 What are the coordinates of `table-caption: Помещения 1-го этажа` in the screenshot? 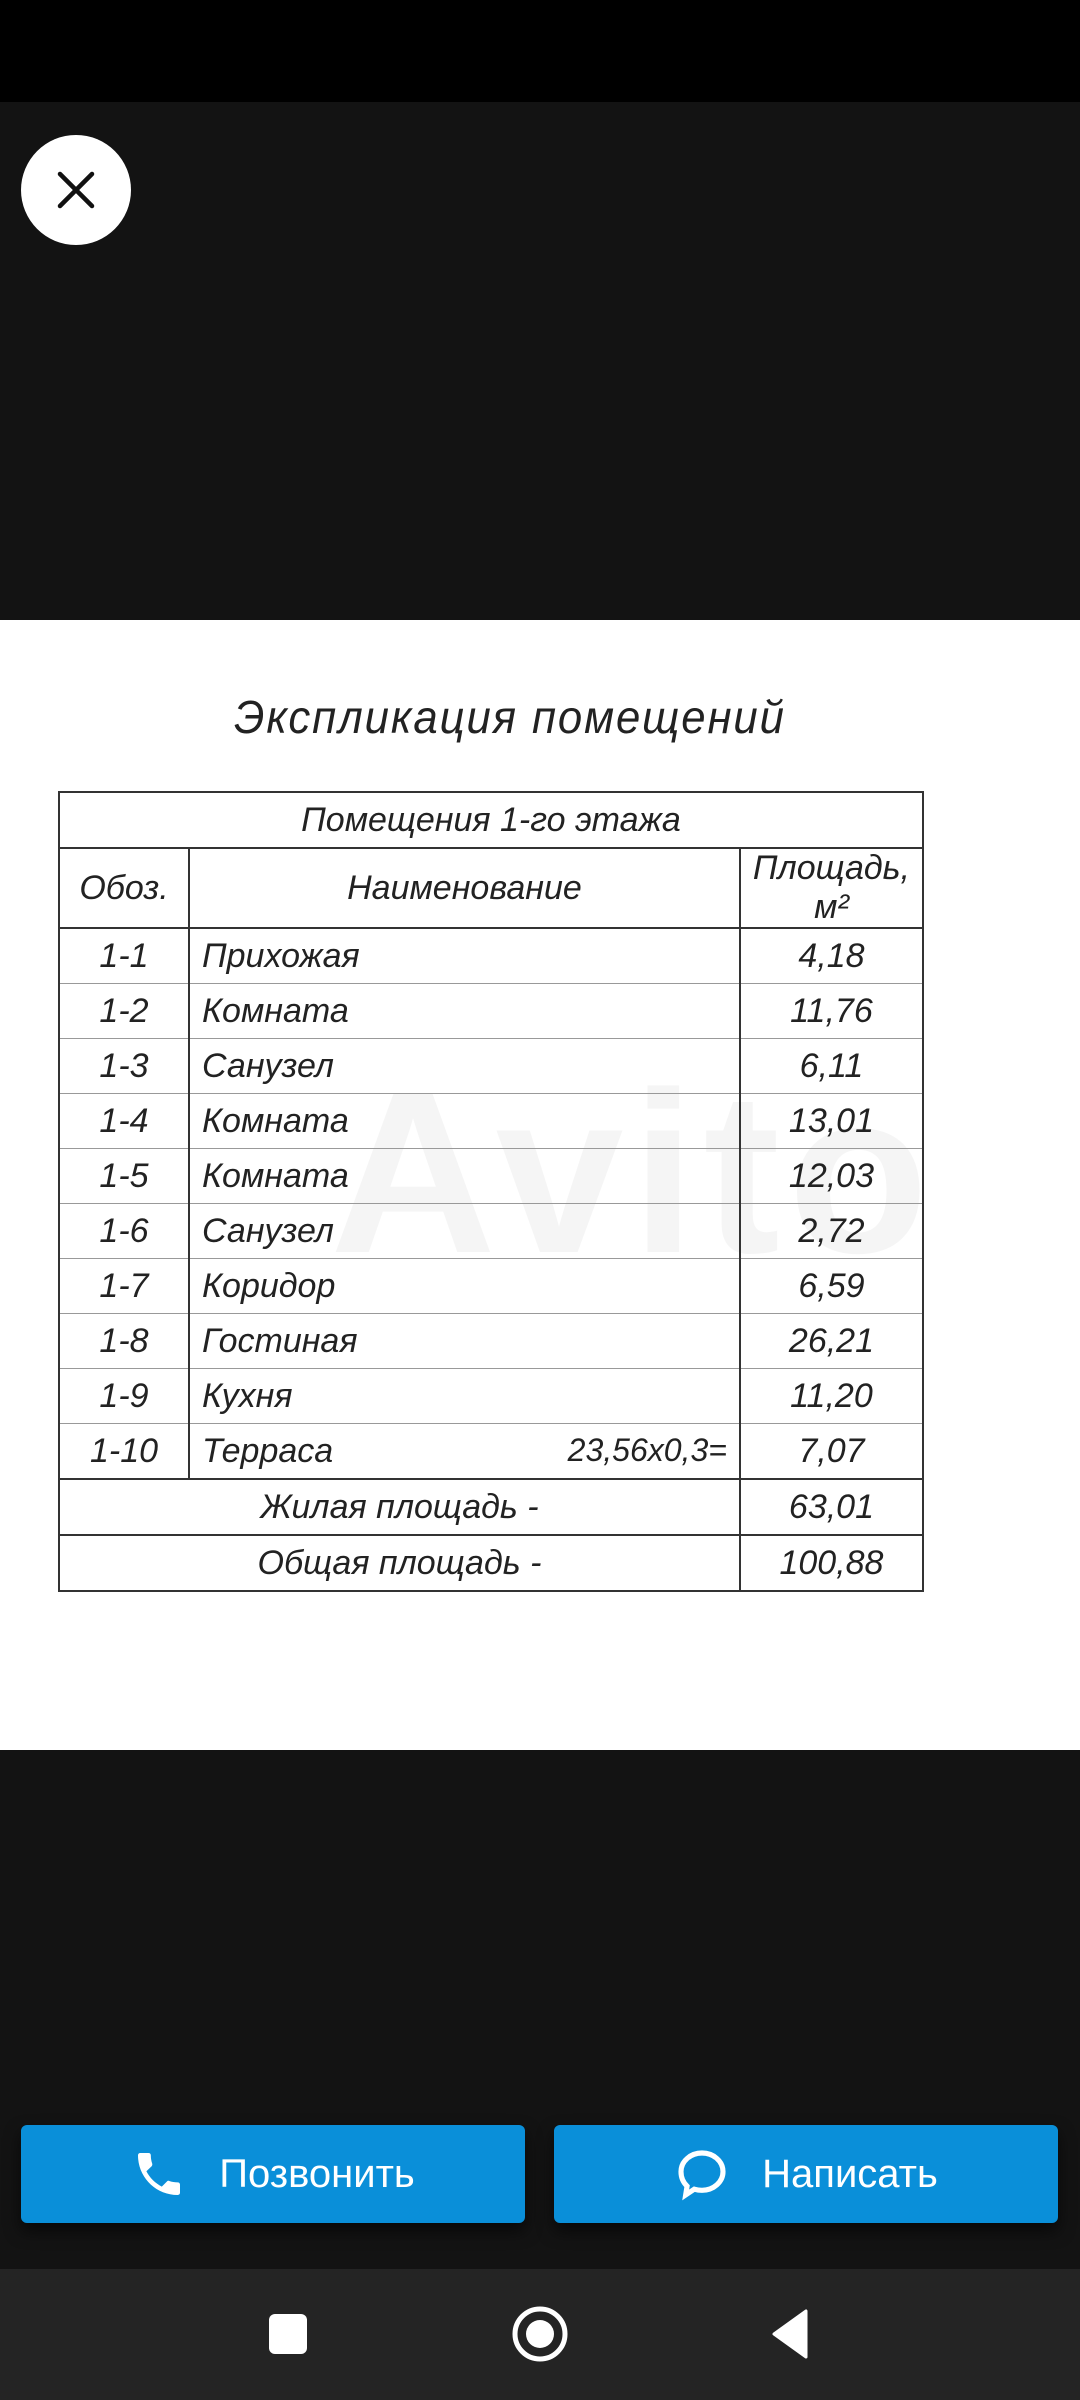 It's located at (491, 820).